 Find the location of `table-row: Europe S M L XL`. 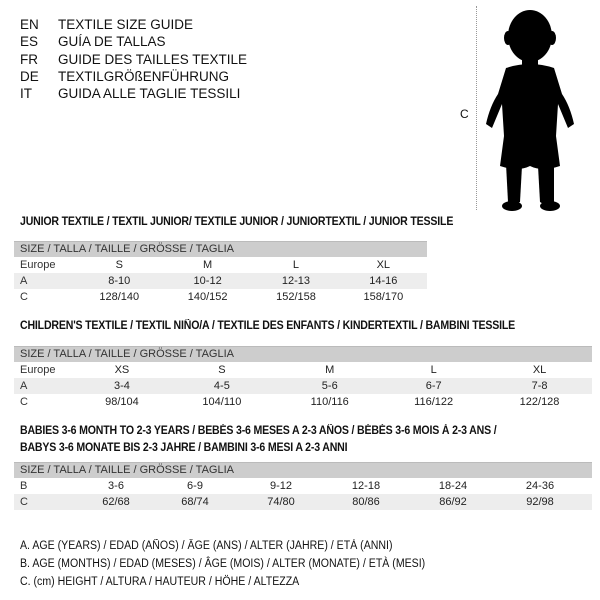

table-row: Europe S M L XL is located at coordinates (205, 265).